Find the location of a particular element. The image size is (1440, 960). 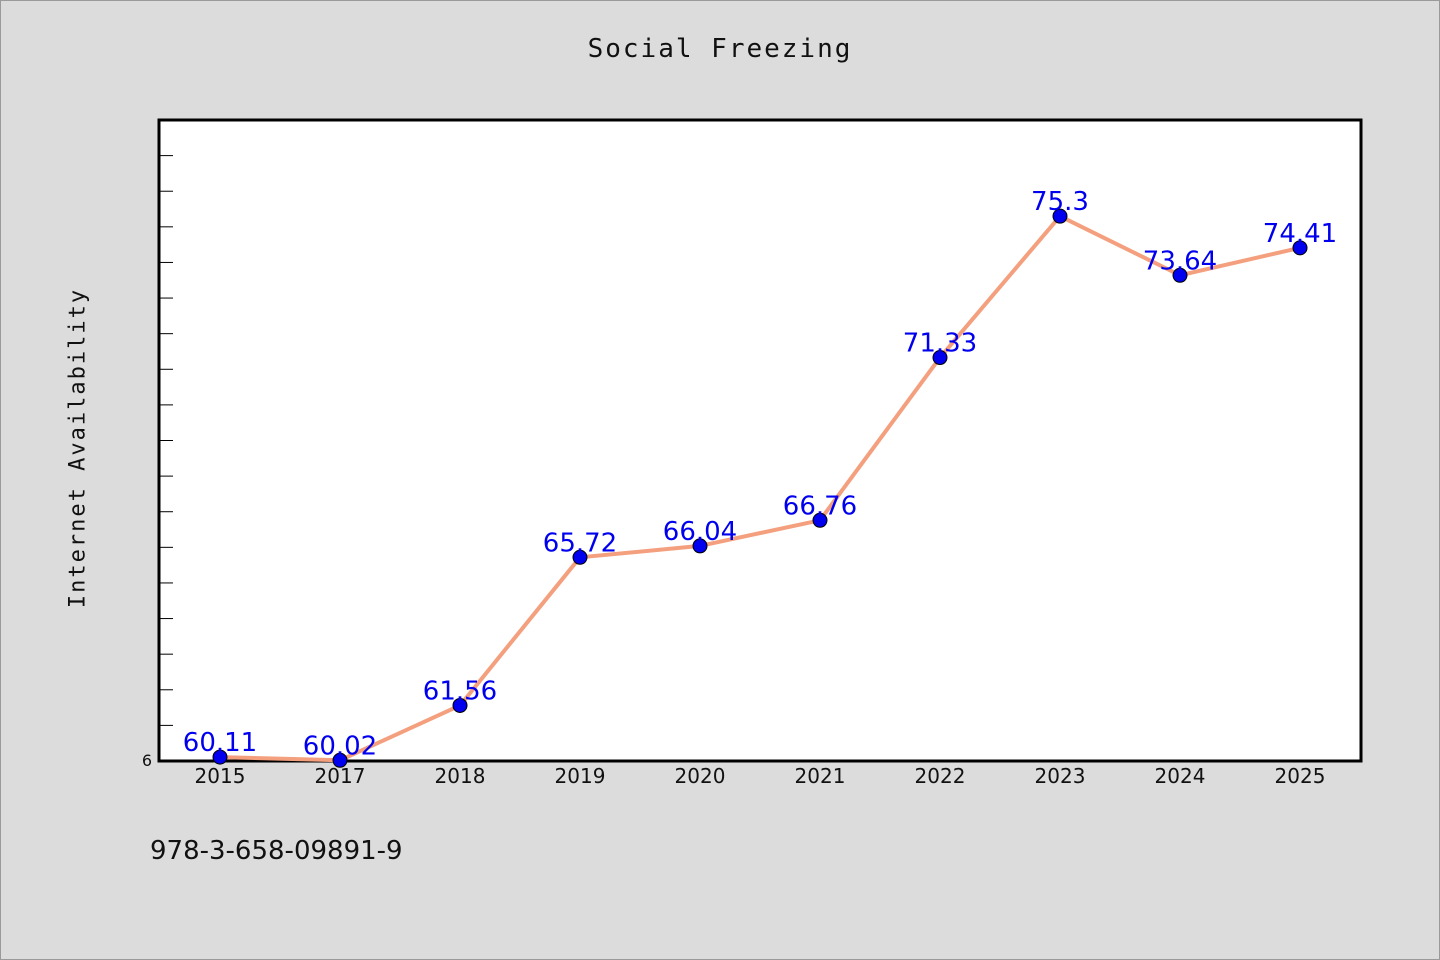

chart-title: Social Freezing is located at coordinates (720, 49).